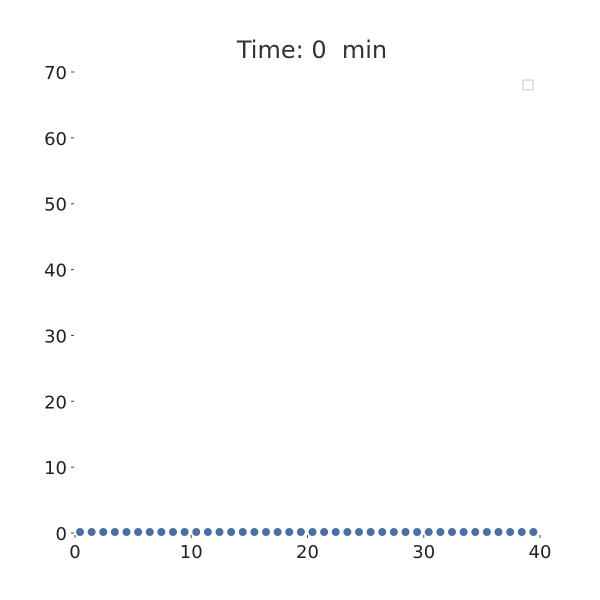 The image size is (600, 600). Describe the element at coordinates (528, 85) in the screenshot. I see `legend-box` at that location.